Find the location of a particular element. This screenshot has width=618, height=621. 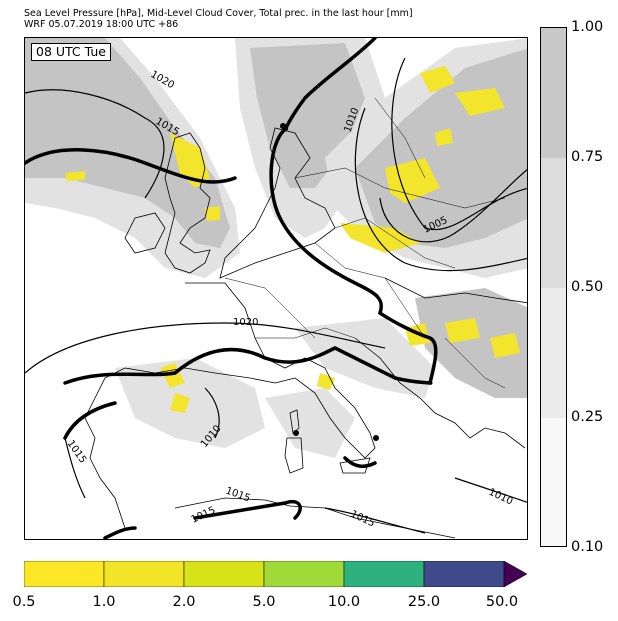

precip-colorbar-tick: 25.0 is located at coordinates (424, 602).